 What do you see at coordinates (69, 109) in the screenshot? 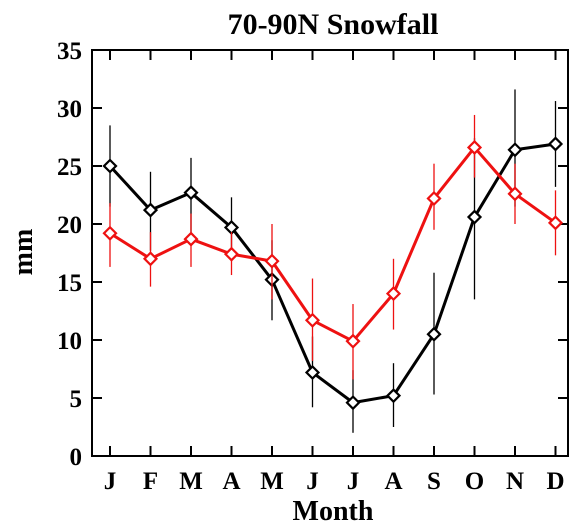
I see `y-tick-label: 30` at bounding box center [69, 109].